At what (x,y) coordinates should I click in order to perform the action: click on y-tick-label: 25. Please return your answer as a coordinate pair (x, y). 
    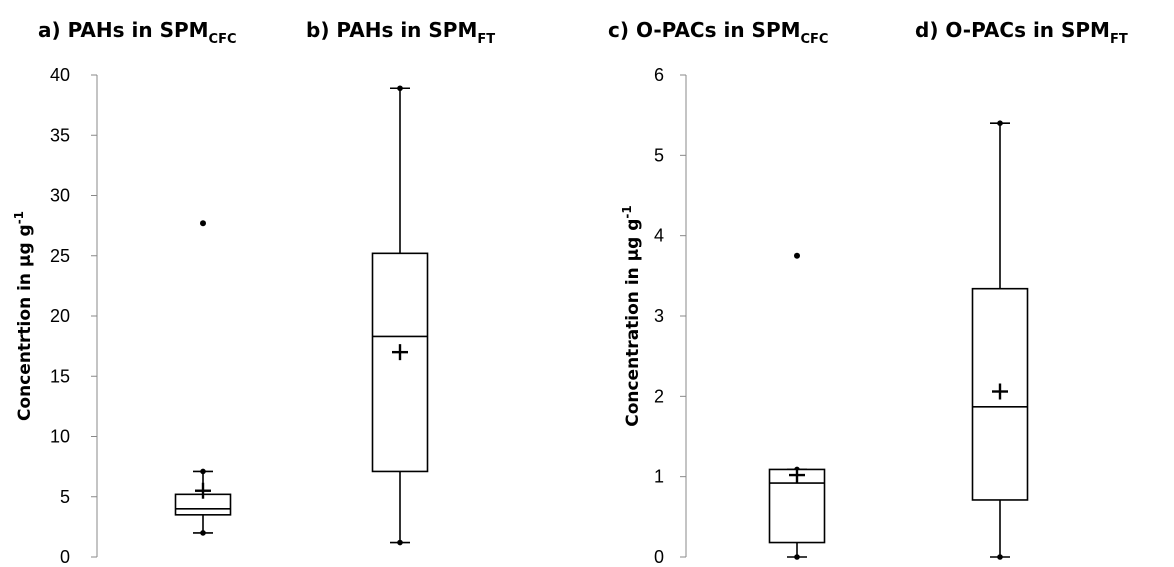
    Looking at the image, I should click on (60, 256).